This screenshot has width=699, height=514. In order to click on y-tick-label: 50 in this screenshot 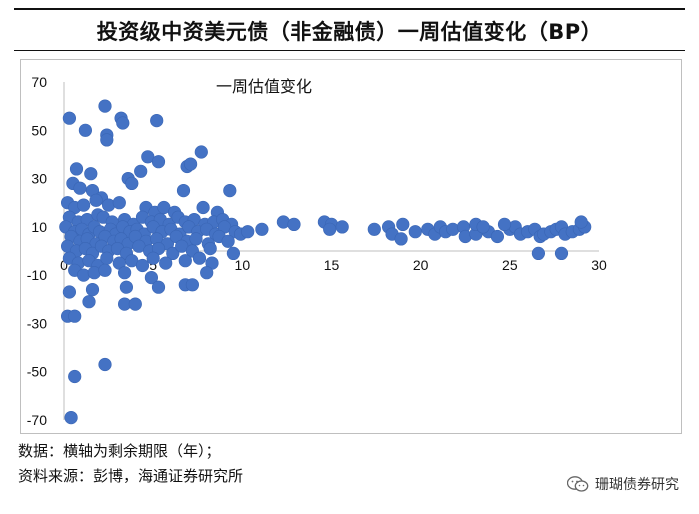, I will do `click(39, 130)`.